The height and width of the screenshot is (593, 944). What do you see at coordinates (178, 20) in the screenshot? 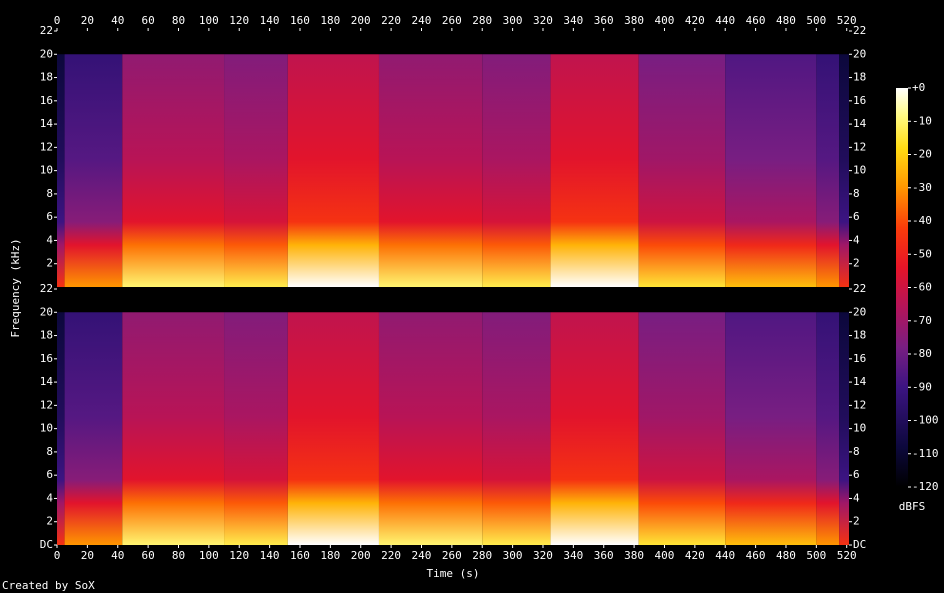
I see `x-tick-label-top: 80` at bounding box center [178, 20].